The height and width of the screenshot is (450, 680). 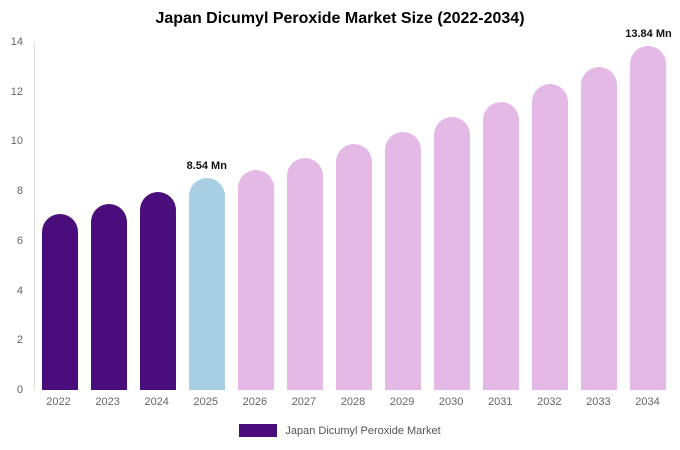 What do you see at coordinates (258, 430) in the screenshot?
I see `legend-swatch` at bounding box center [258, 430].